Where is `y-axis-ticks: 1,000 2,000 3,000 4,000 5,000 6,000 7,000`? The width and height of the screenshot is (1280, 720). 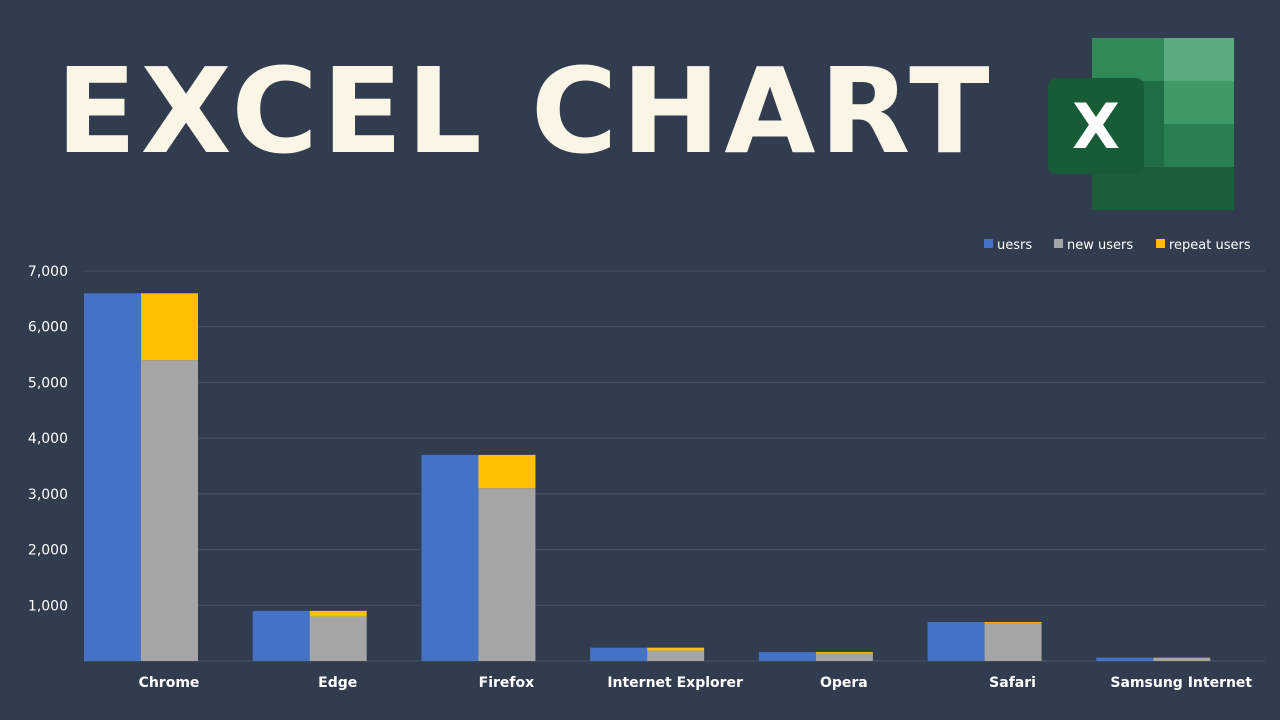 y-axis-ticks: 1,000 2,000 3,000 4,000 5,000 6,000 7,000 is located at coordinates (48, 439).